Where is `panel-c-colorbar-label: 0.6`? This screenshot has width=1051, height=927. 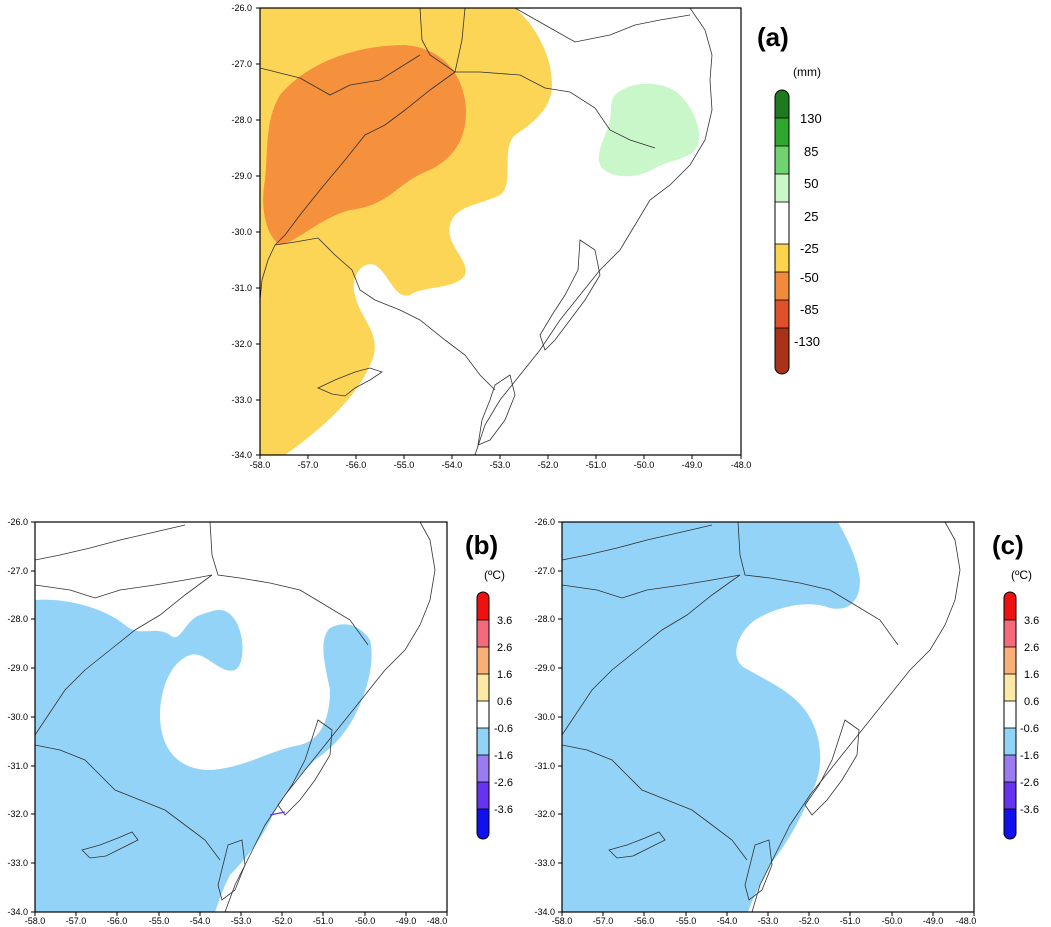
panel-c-colorbar-label: 0.6 is located at coordinates (1031, 702).